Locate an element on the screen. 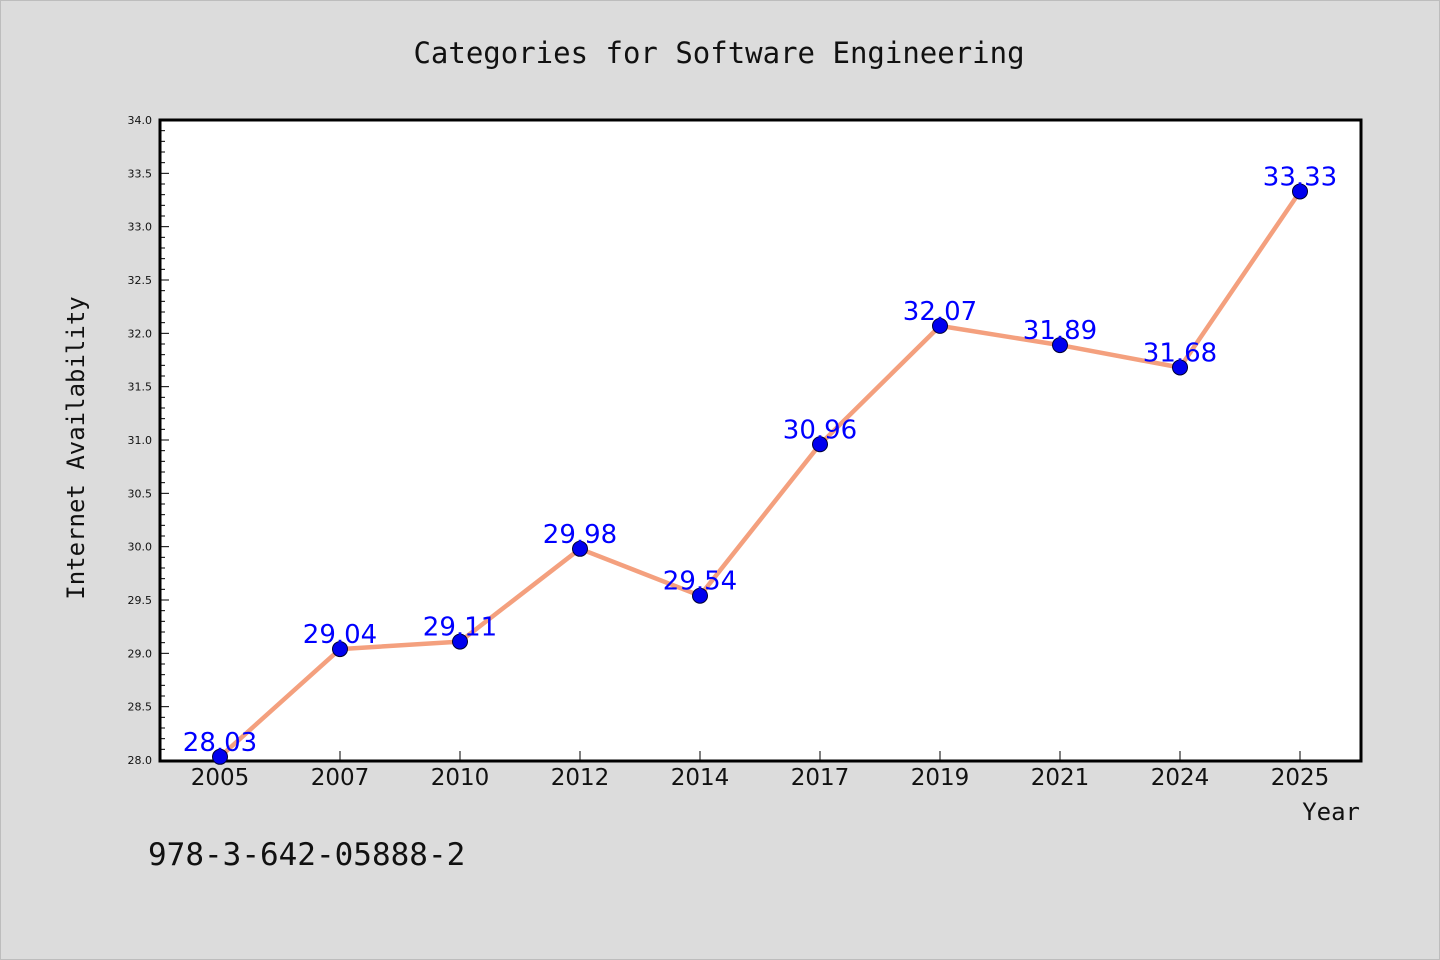 Image resolution: width=1440 pixels, height=960 pixels. x-tick-label: 2019 is located at coordinates (940, 778).